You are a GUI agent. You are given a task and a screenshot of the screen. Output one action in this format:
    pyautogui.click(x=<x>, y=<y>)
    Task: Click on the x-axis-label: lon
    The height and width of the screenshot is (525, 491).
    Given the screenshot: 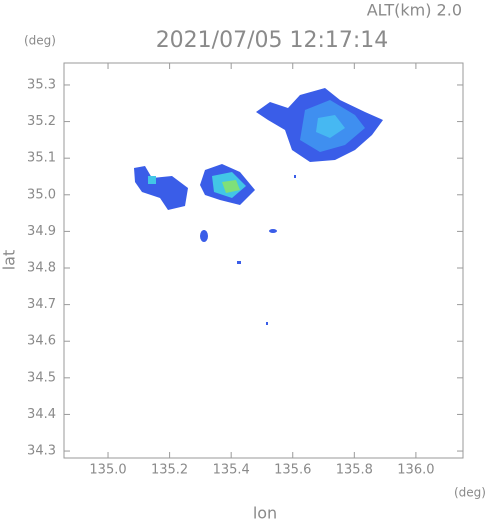 What is the action you would take?
    pyautogui.click(x=265, y=513)
    